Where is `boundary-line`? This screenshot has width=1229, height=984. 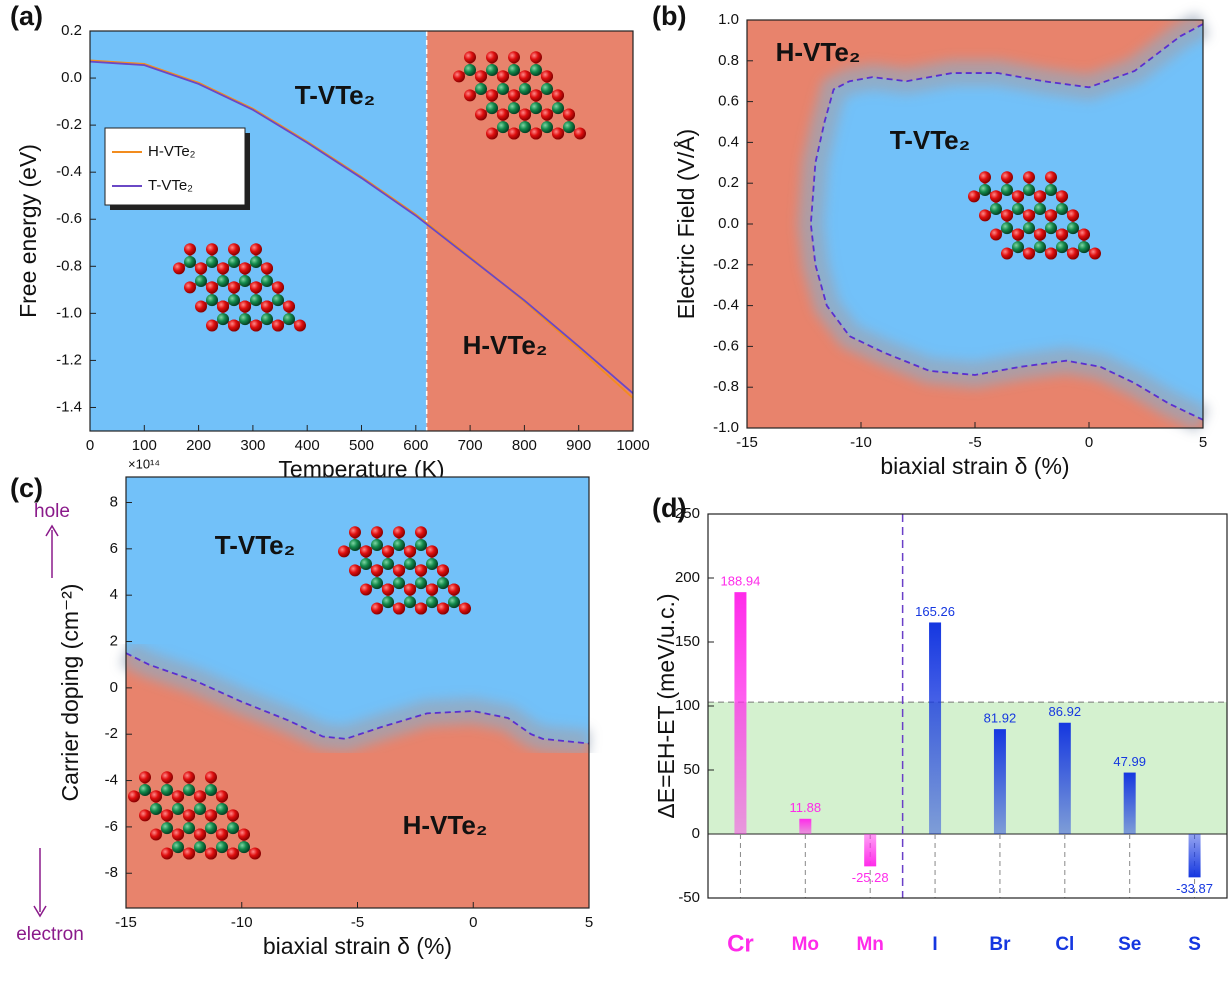
boundary-line is located at coordinates (1006, 222).